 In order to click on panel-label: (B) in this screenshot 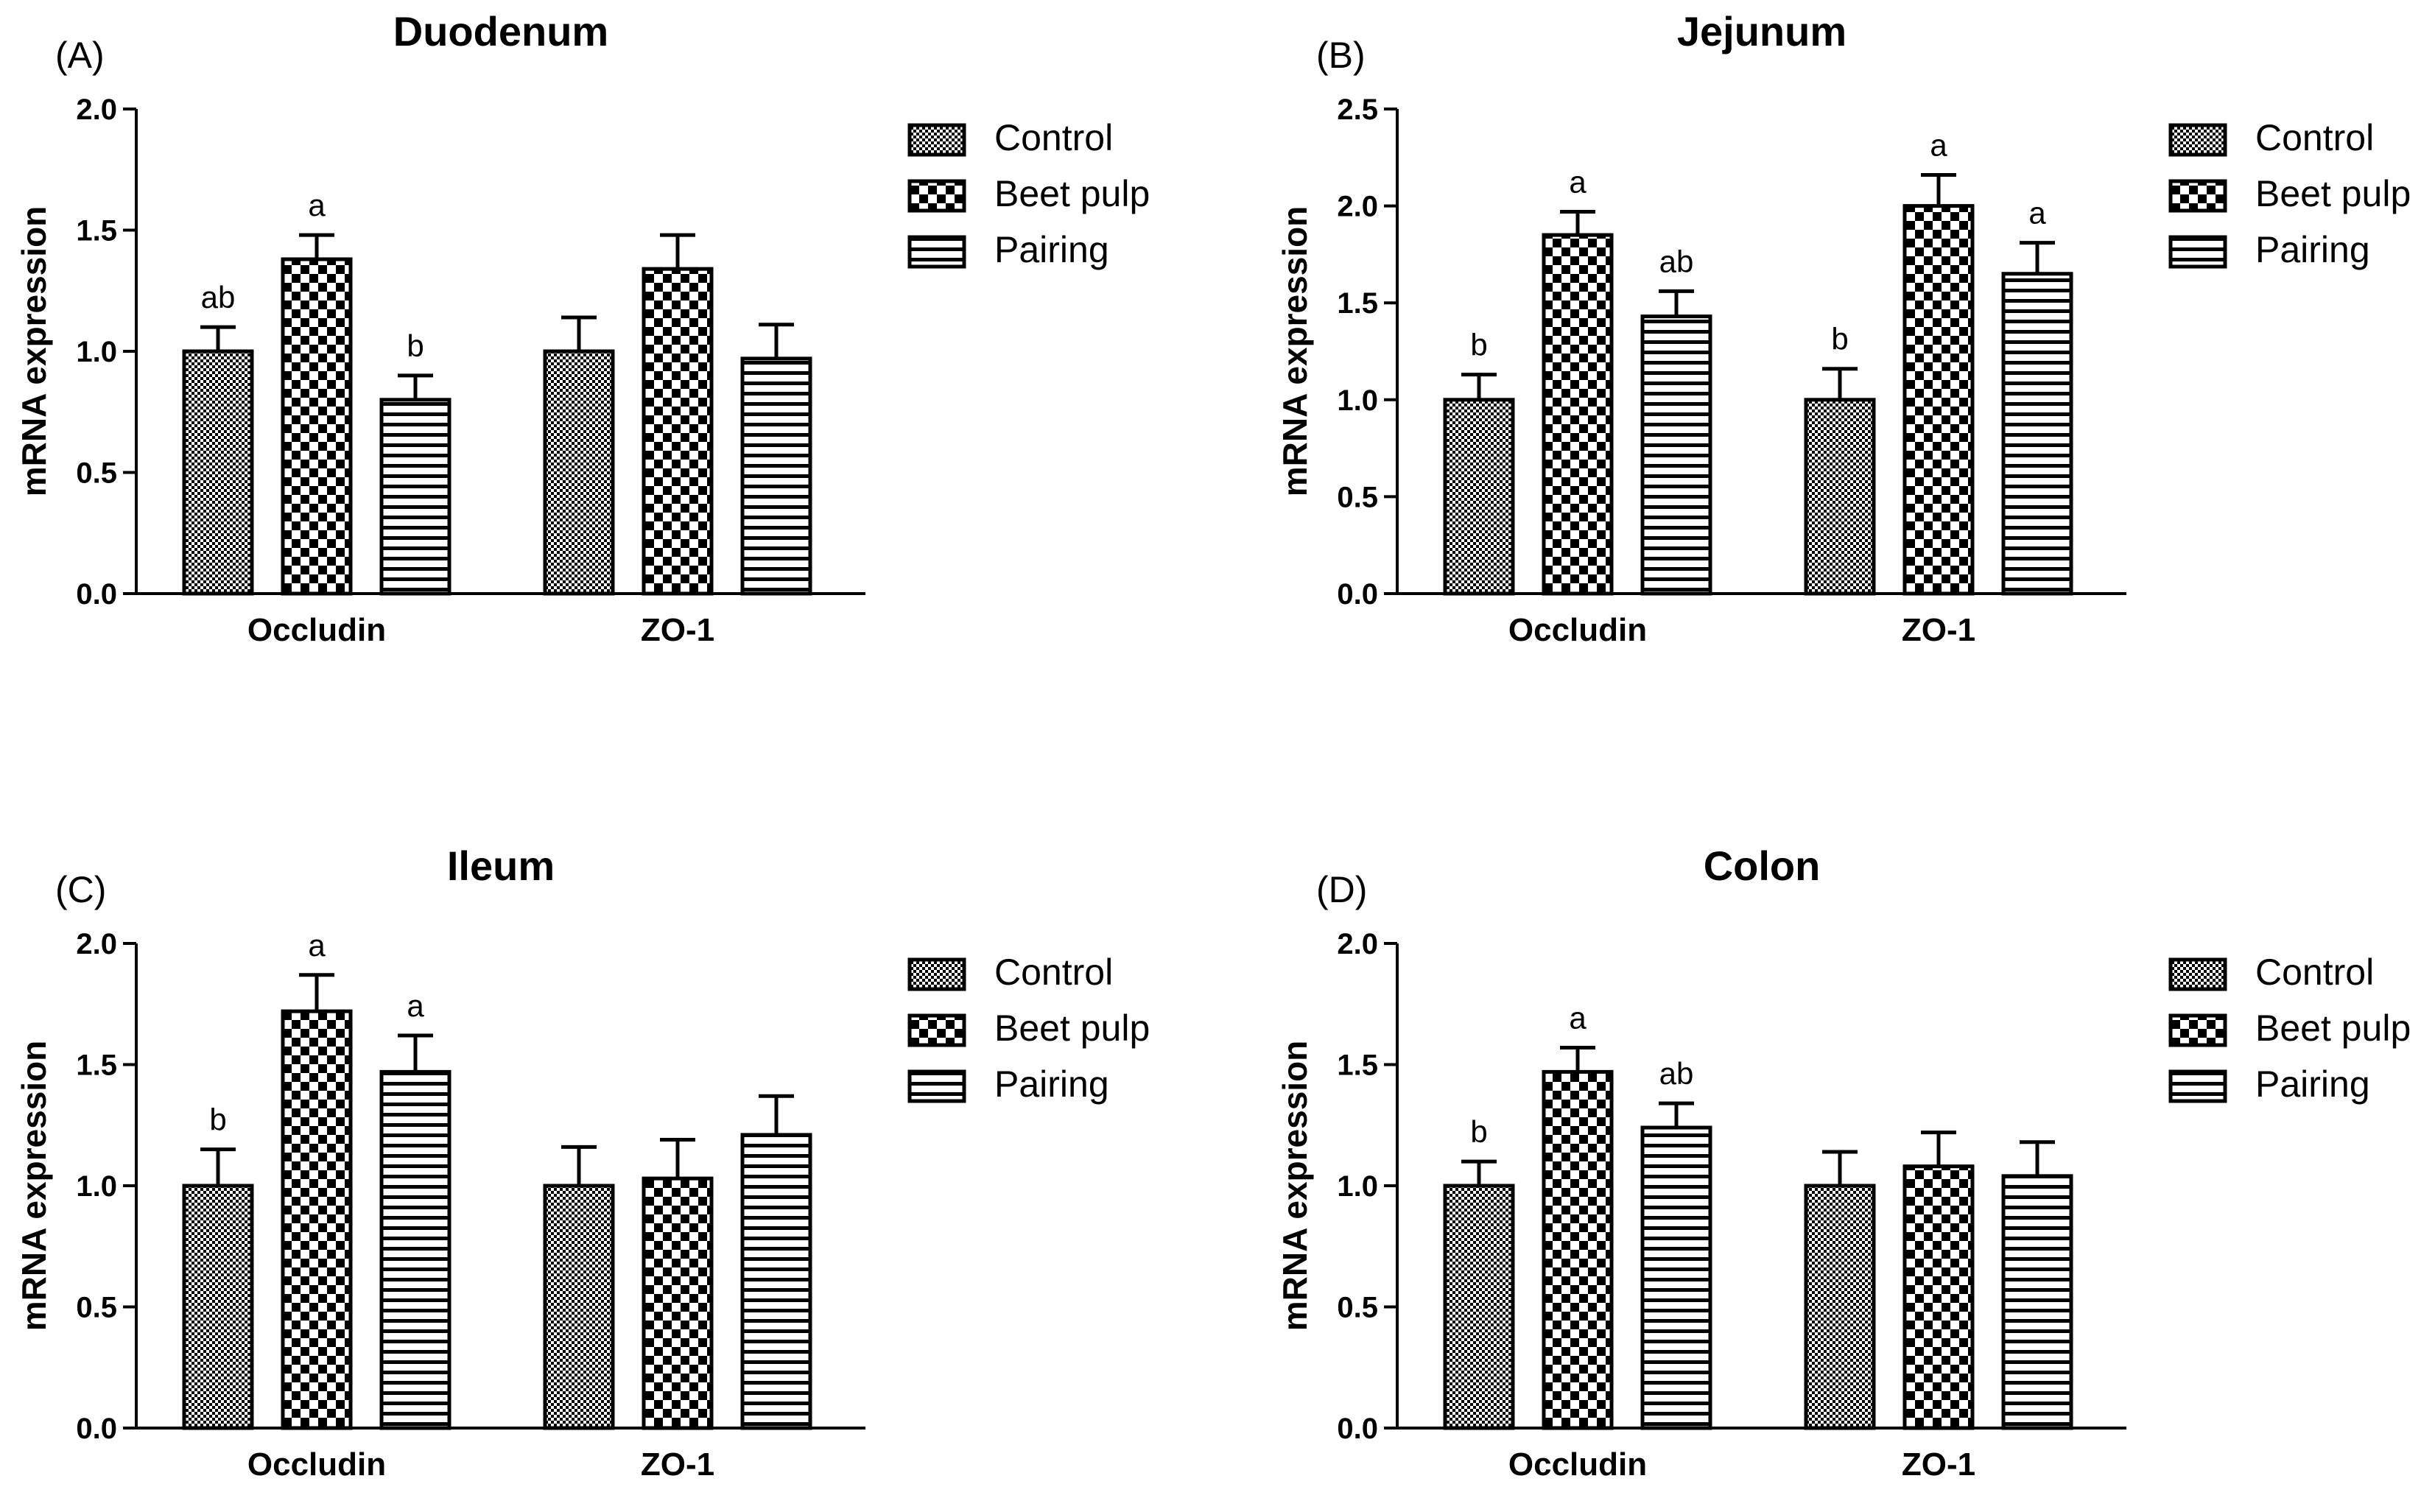, I will do `click(1341, 56)`.